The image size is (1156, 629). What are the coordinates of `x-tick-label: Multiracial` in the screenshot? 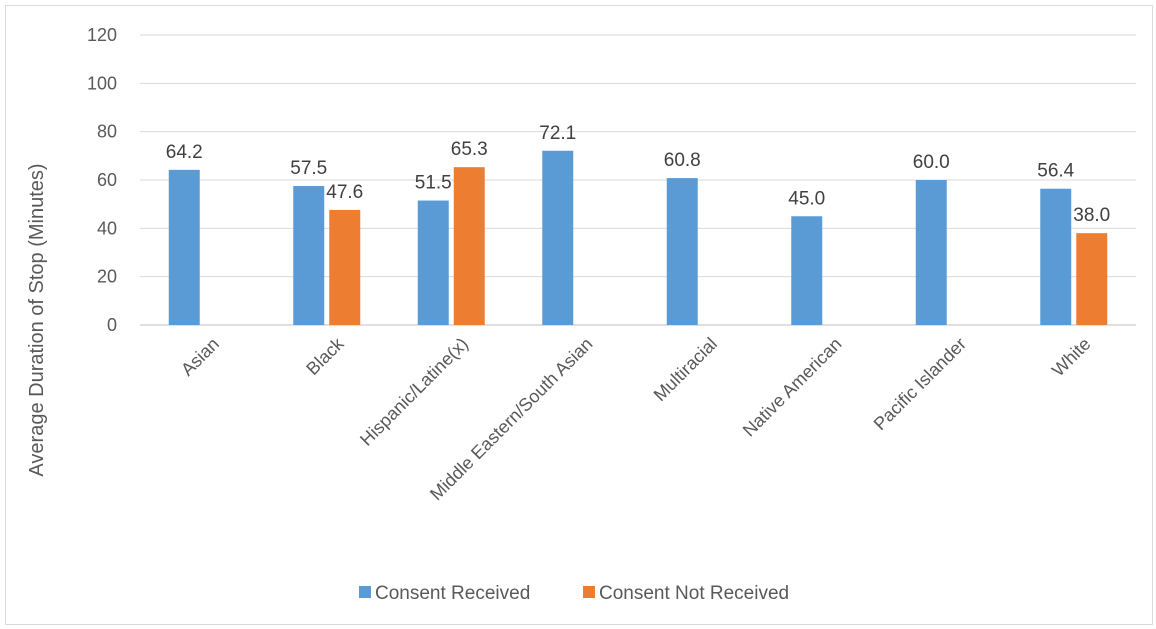 It's located at (685, 369).